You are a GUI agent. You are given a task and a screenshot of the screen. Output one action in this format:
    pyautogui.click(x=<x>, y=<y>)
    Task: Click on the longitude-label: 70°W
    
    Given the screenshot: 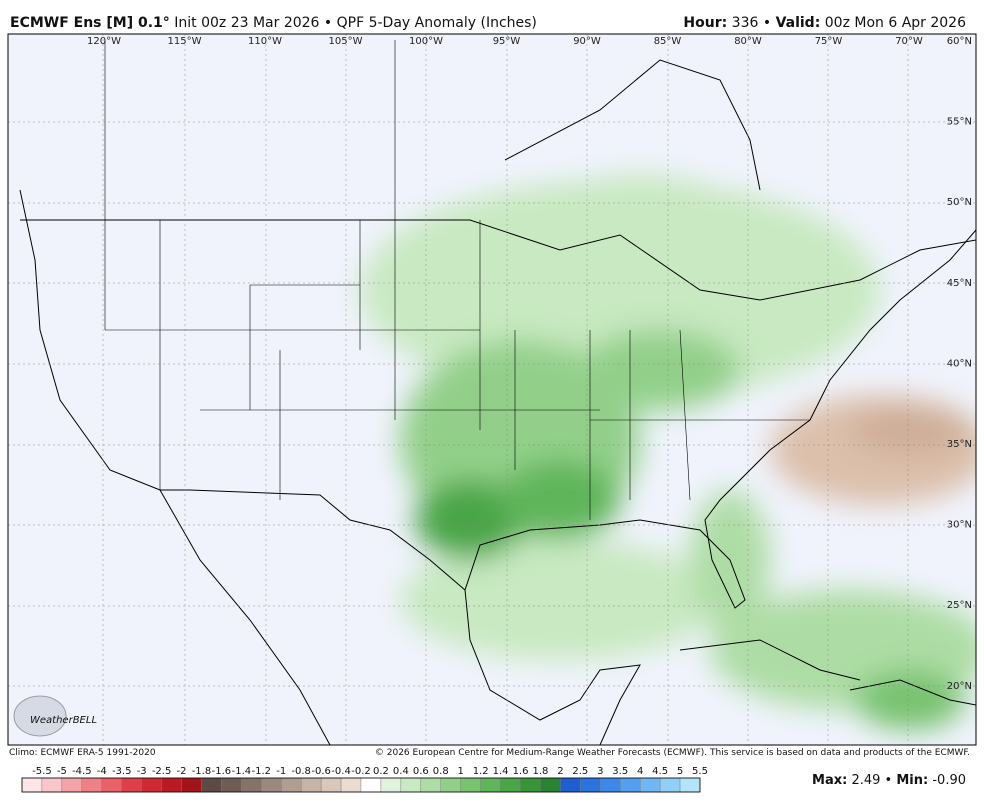 What is the action you would take?
    pyautogui.click(x=909, y=41)
    